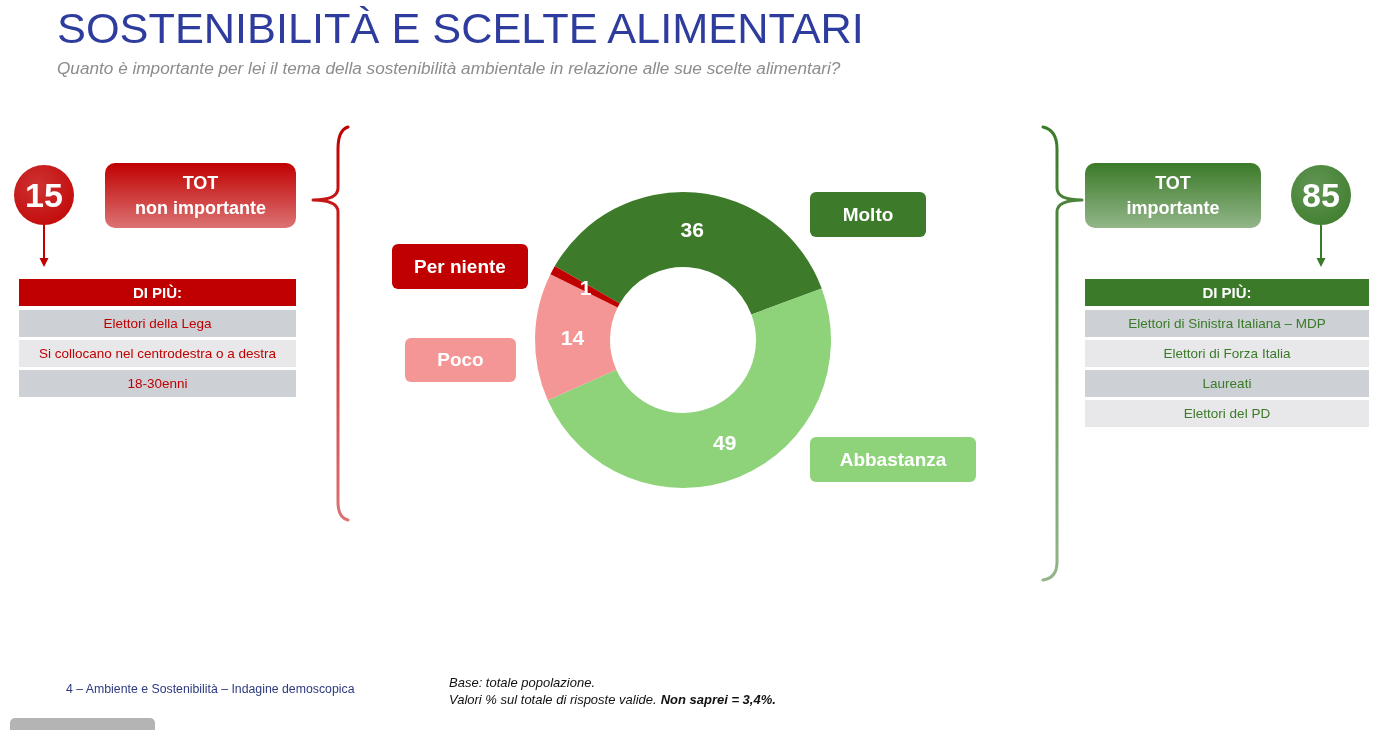 This screenshot has width=1377, height=730. I want to click on text: TOT non importante, so click(200, 195).